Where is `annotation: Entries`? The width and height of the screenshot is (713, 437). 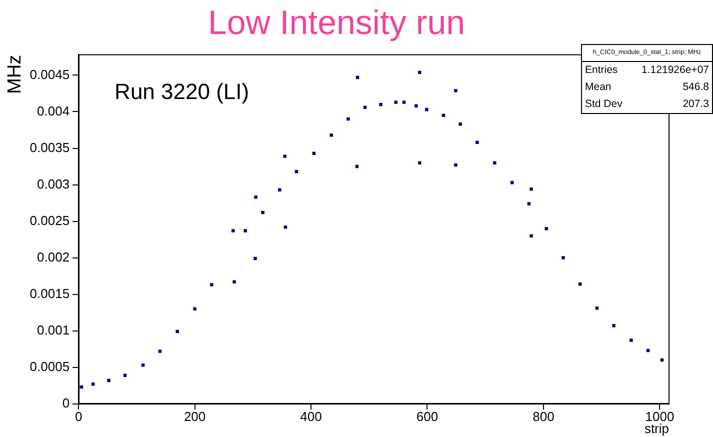 annotation: Entries is located at coordinates (601, 70).